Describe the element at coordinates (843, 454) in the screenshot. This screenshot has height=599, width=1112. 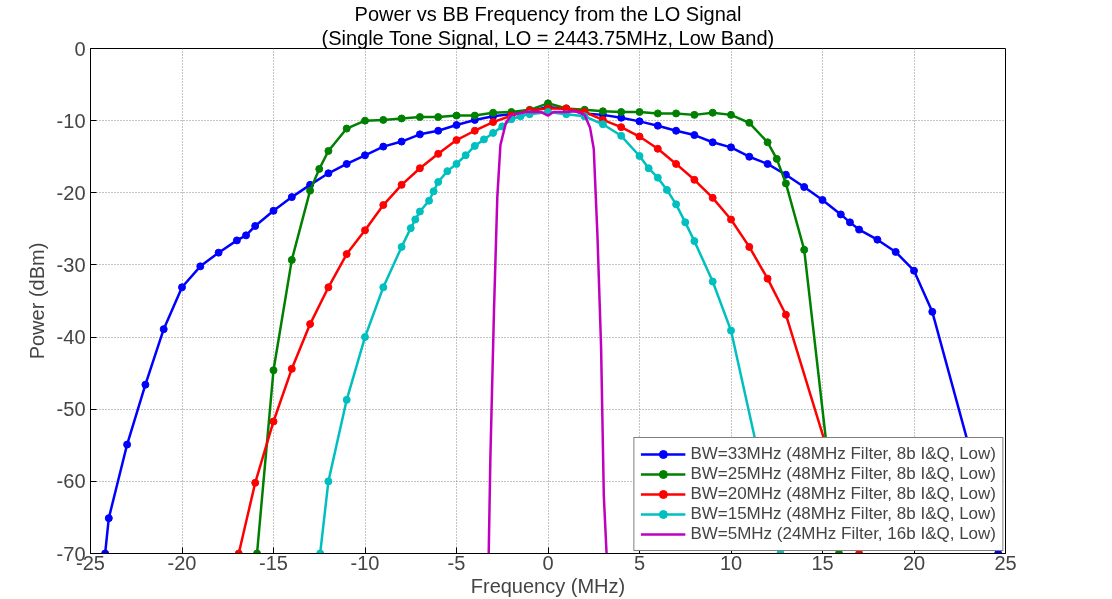
I see `legend-label: BW=33MHz (48MHz Filter, 8b I&Q, Low)` at that location.